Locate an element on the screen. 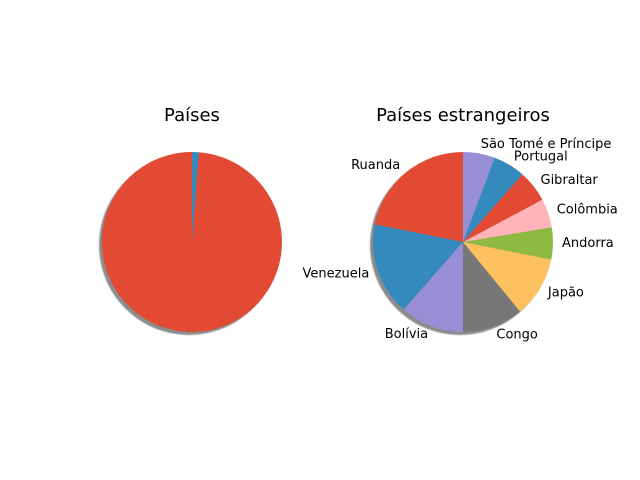 The width and height of the screenshot is (640, 480). pie-slice-congo is located at coordinates (492, 287).